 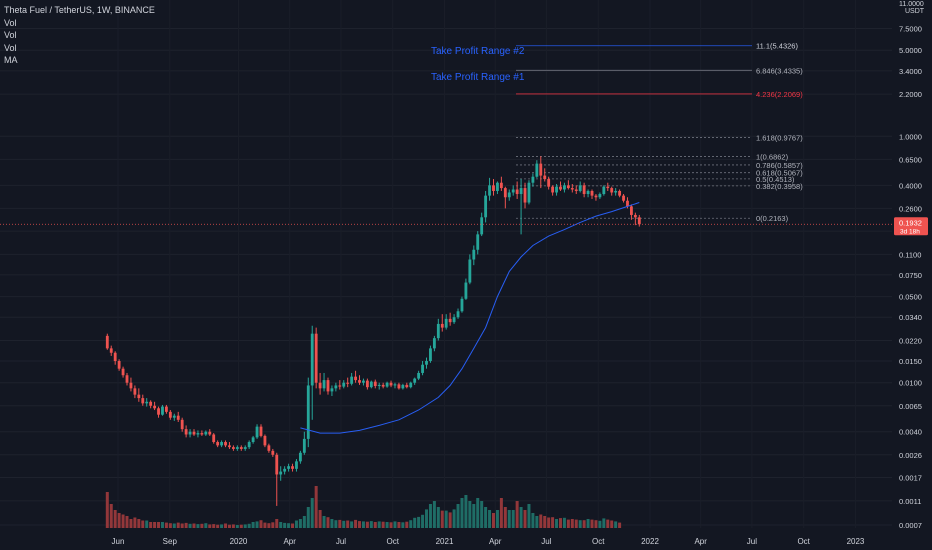 What do you see at coordinates (239, 541) in the screenshot?
I see `time-tick-label: 2020` at bounding box center [239, 541].